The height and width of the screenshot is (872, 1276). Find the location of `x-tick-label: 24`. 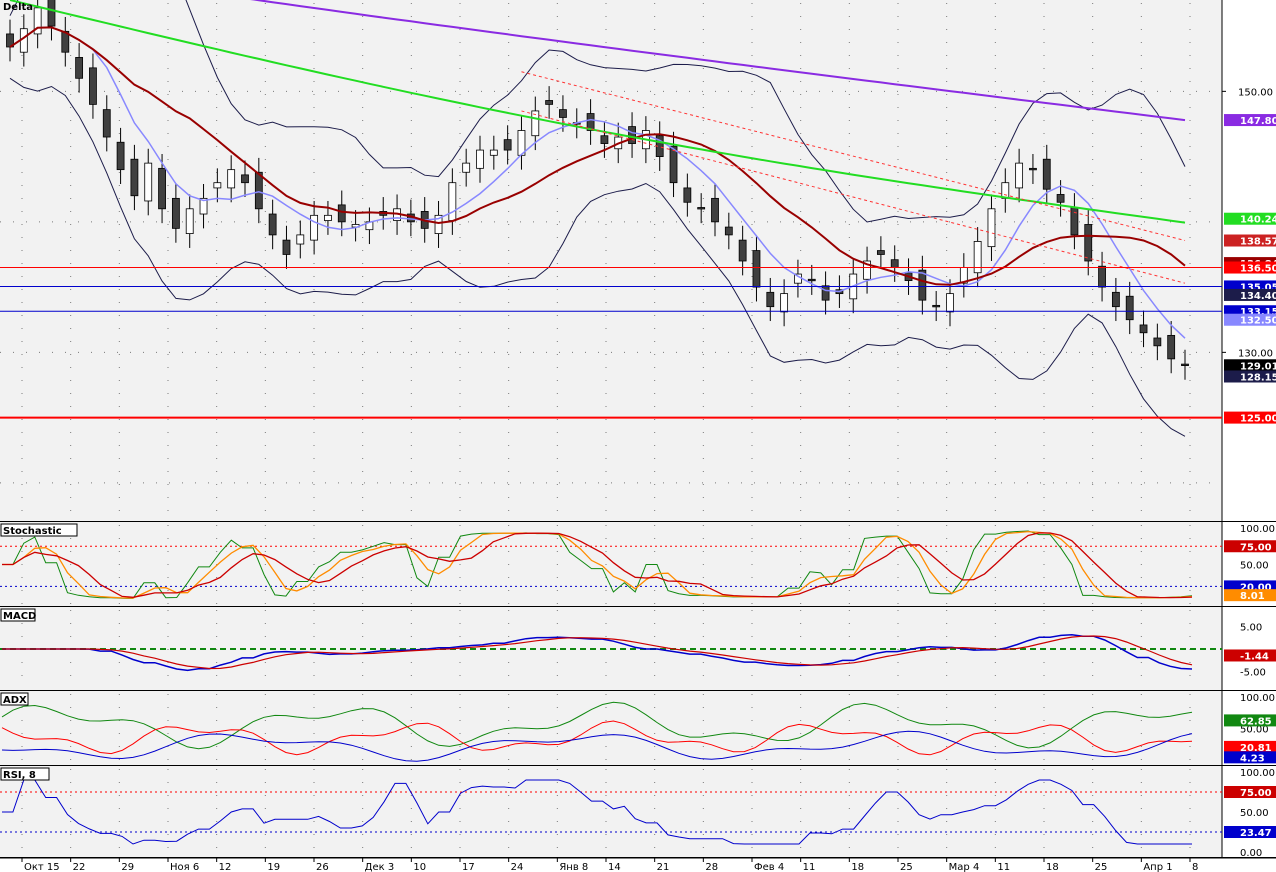

x-tick-label: 24 is located at coordinates (517, 867).